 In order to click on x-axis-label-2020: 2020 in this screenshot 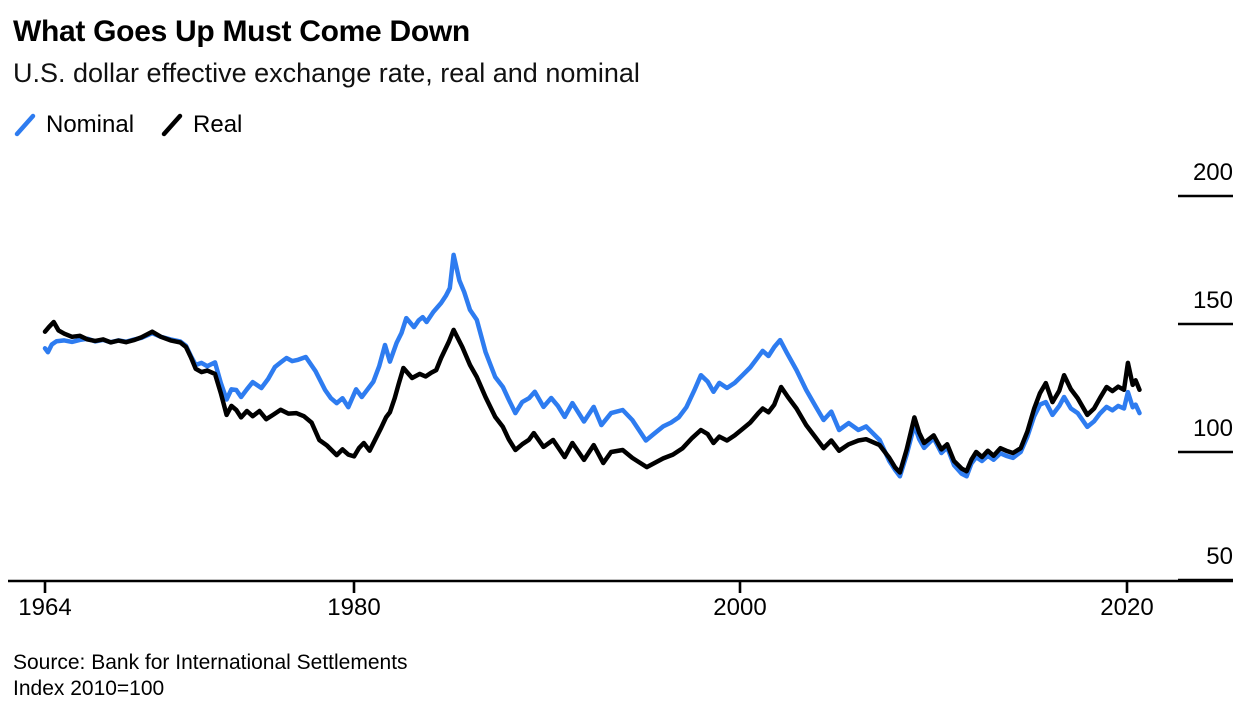, I will do `click(1127, 607)`.